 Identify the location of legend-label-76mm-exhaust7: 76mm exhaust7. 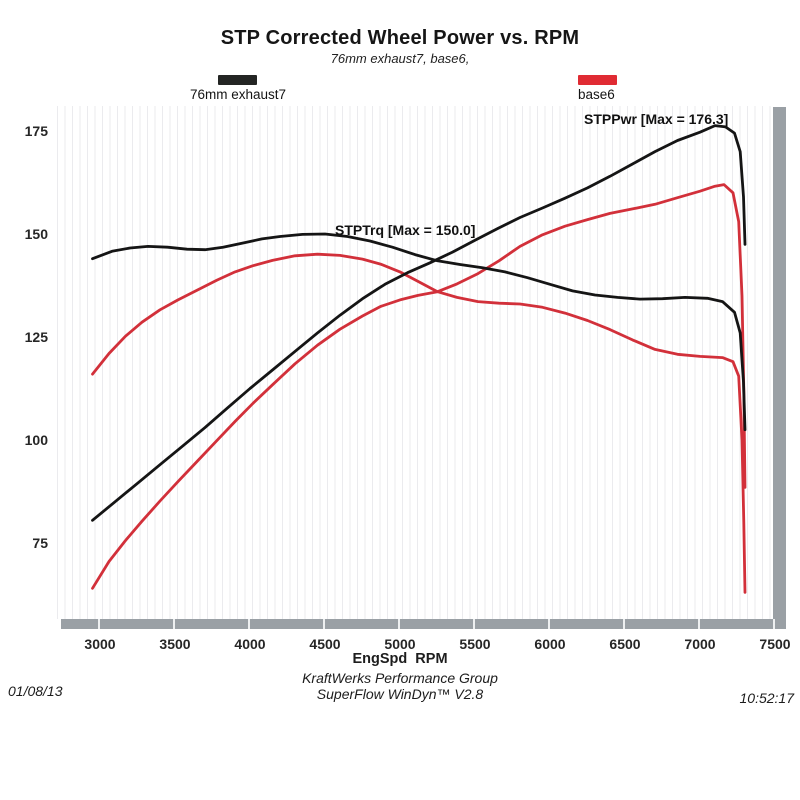
(238, 94).